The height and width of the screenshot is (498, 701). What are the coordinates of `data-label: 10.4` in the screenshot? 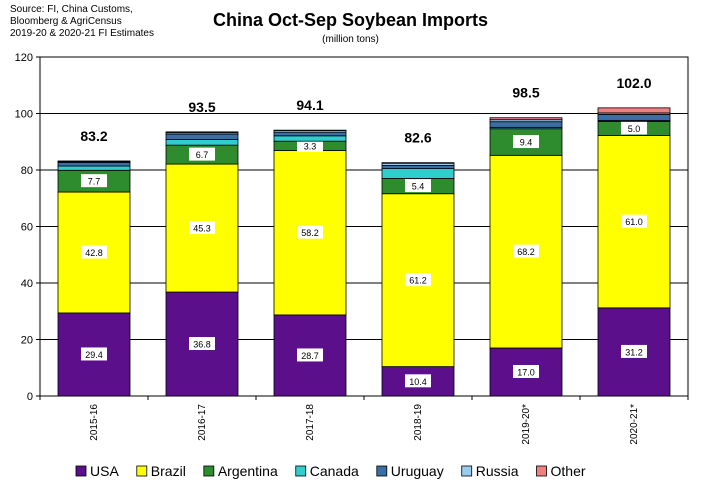 It's located at (418, 382).